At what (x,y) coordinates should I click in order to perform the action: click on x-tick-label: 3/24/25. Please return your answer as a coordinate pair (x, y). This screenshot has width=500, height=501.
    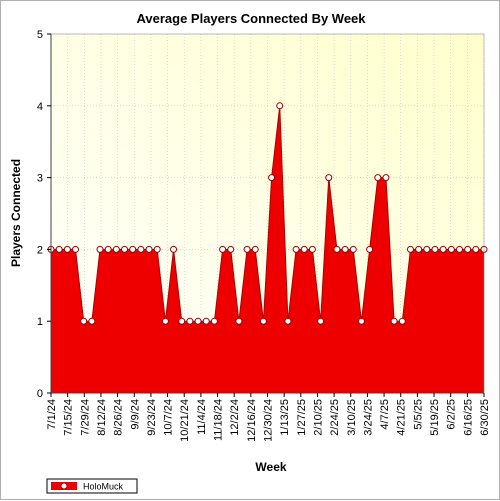
    Looking at the image, I should click on (368, 417).